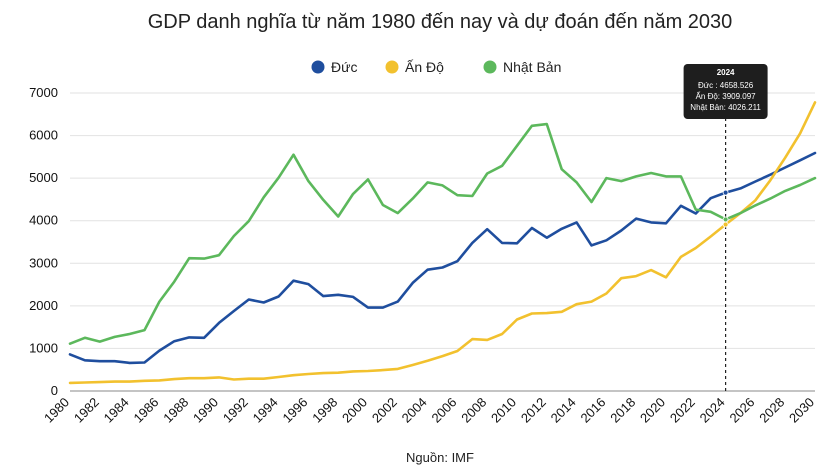 The width and height of the screenshot is (840, 473). What do you see at coordinates (86, 410) in the screenshot?
I see `x-tick-label: 1982` at bounding box center [86, 410].